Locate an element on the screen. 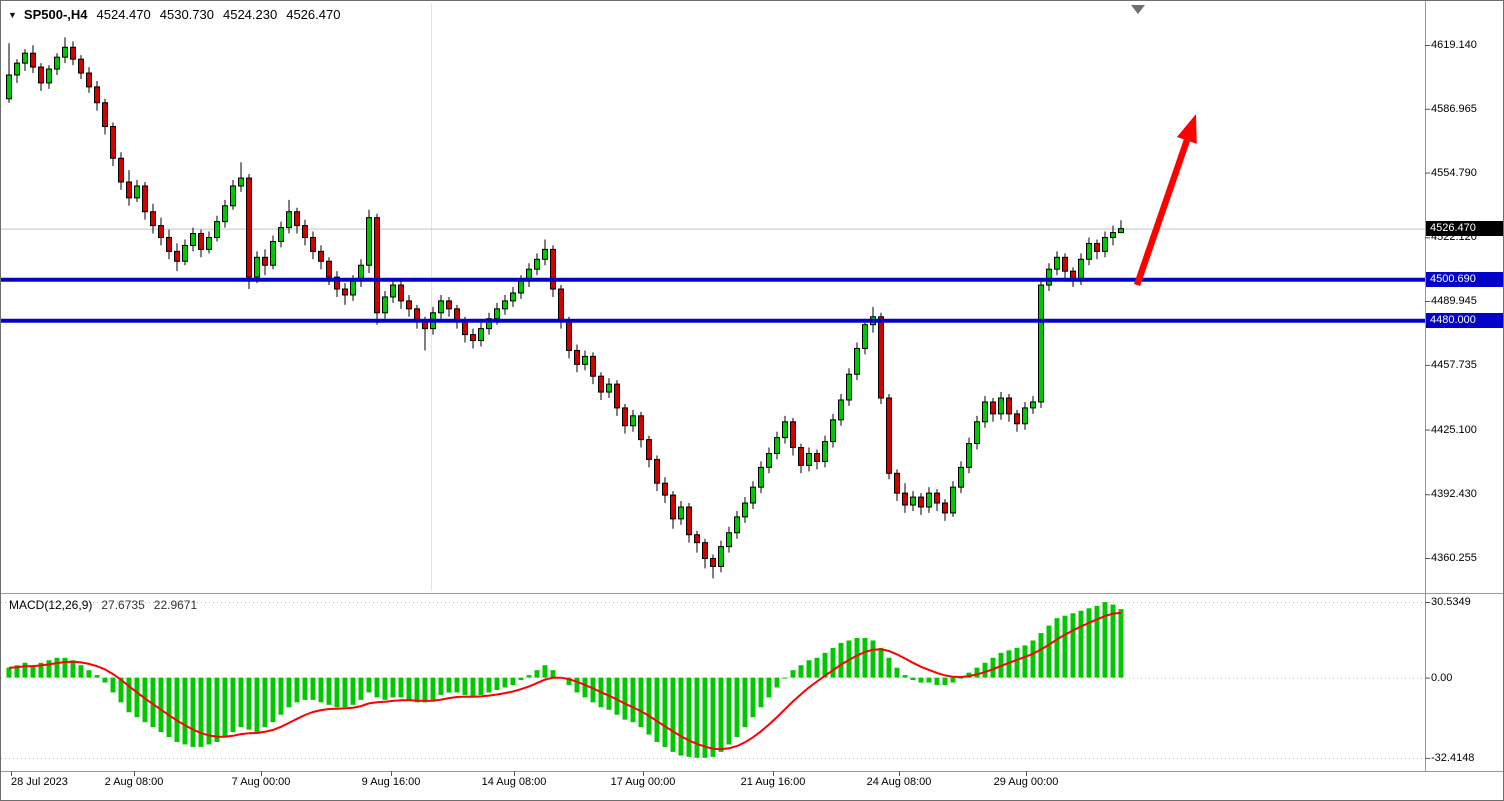 This screenshot has width=1504, height=801. macd-axis-label: 30.5349 is located at coordinates (1451, 601).